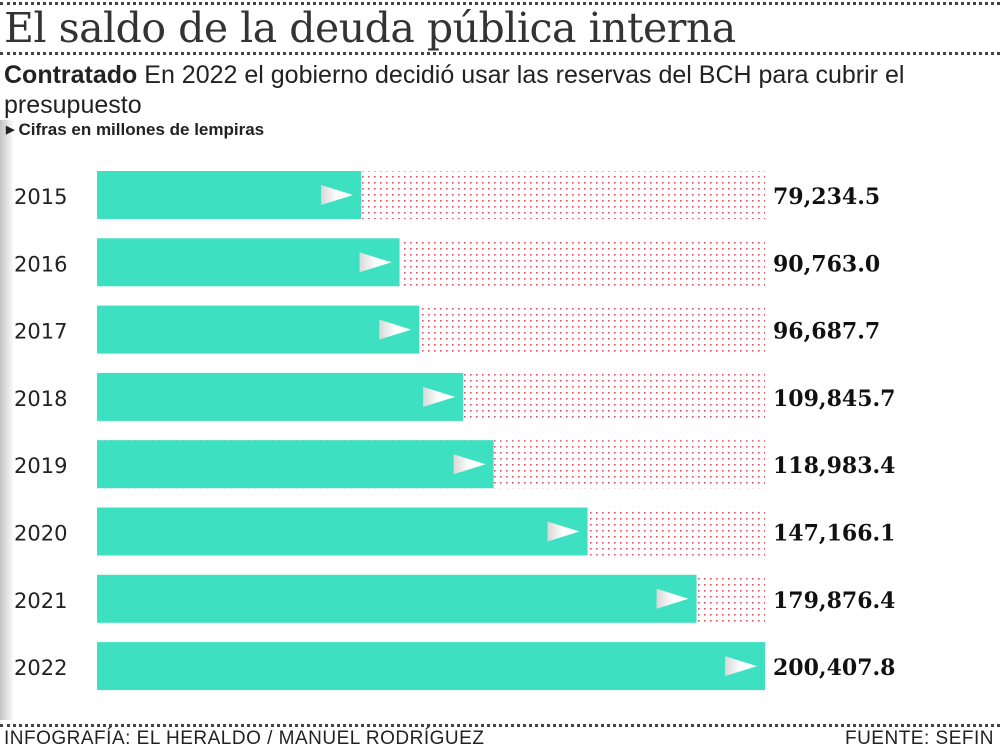 Image resolution: width=1000 pixels, height=750 pixels. I want to click on value-label: 96,687.7, so click(826, 332).